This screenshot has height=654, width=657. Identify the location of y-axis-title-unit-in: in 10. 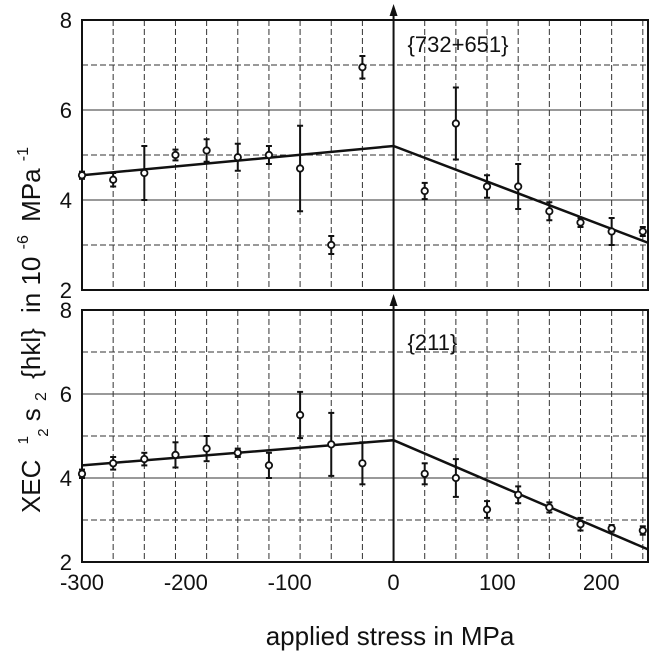
(31, 285).